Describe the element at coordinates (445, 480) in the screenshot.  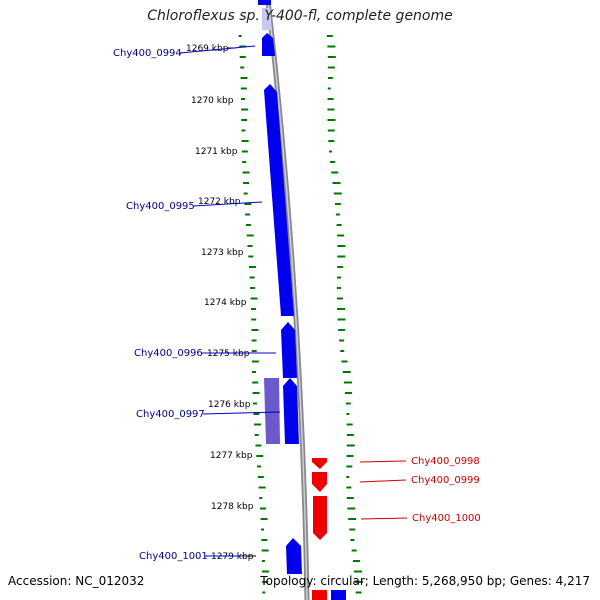
I see `gene-label-chy400-0999: Chy400_0999` at that location.